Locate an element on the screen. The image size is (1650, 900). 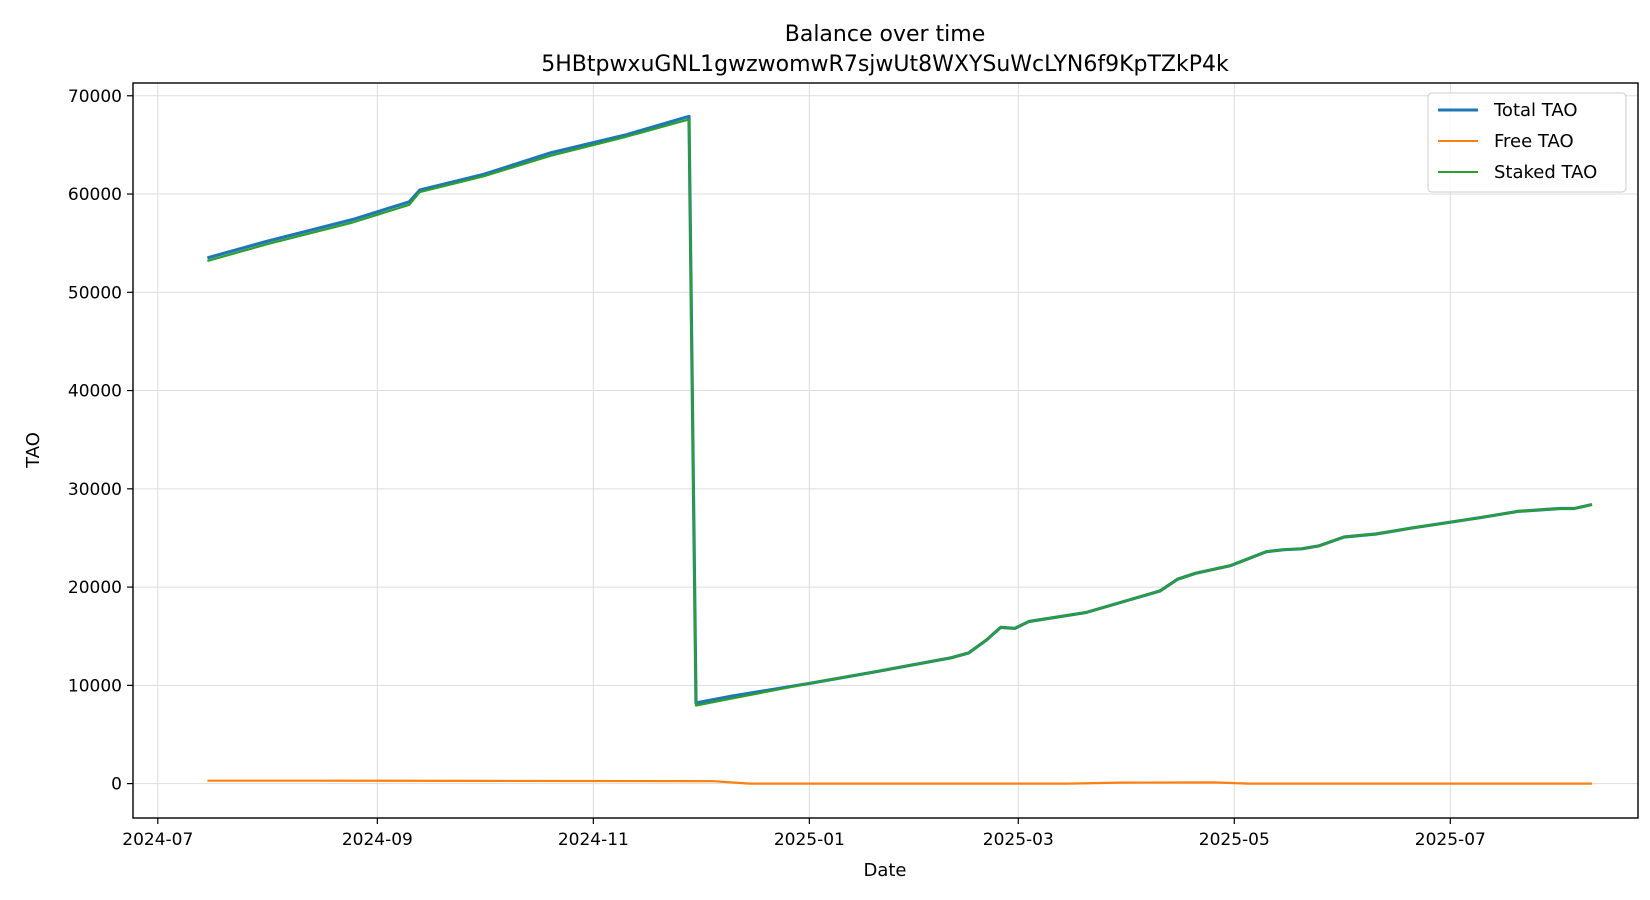
x-tick-label: 2024-09 is located at coordinates (377, 840).